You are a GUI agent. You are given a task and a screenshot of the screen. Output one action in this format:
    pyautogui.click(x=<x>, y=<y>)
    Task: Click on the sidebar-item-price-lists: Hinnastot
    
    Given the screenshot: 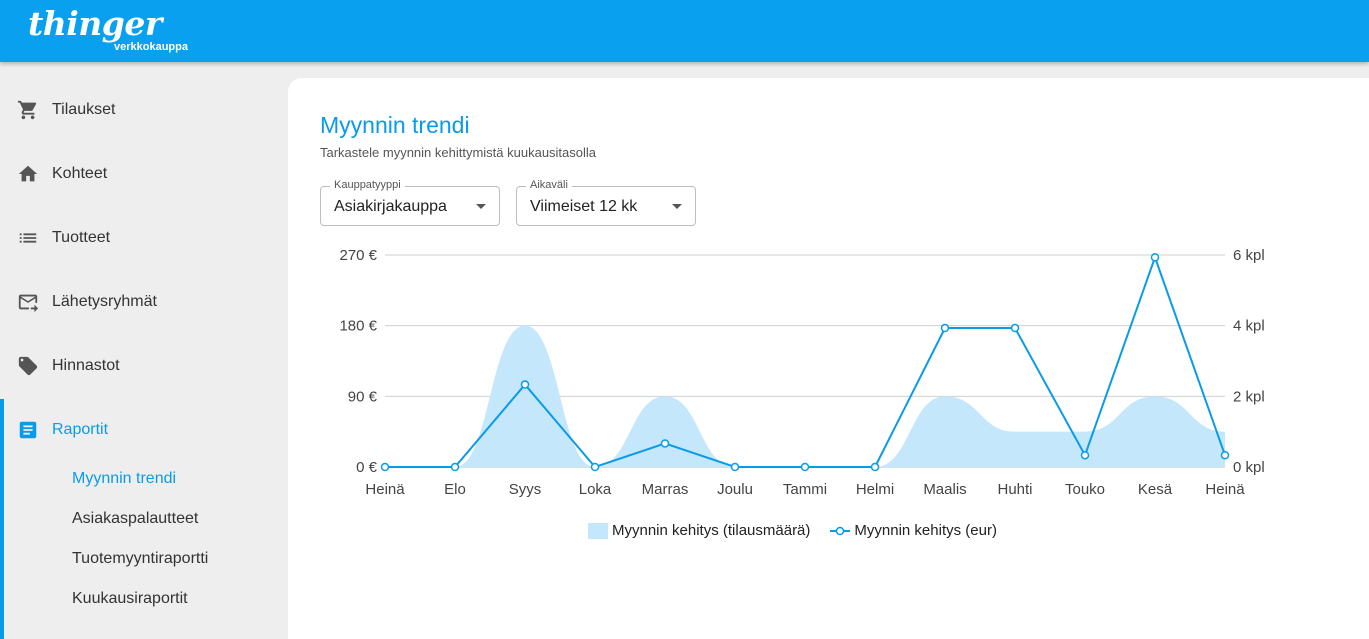 What is the action you would take?
    pyautogui.click(x=144, y=366)
    